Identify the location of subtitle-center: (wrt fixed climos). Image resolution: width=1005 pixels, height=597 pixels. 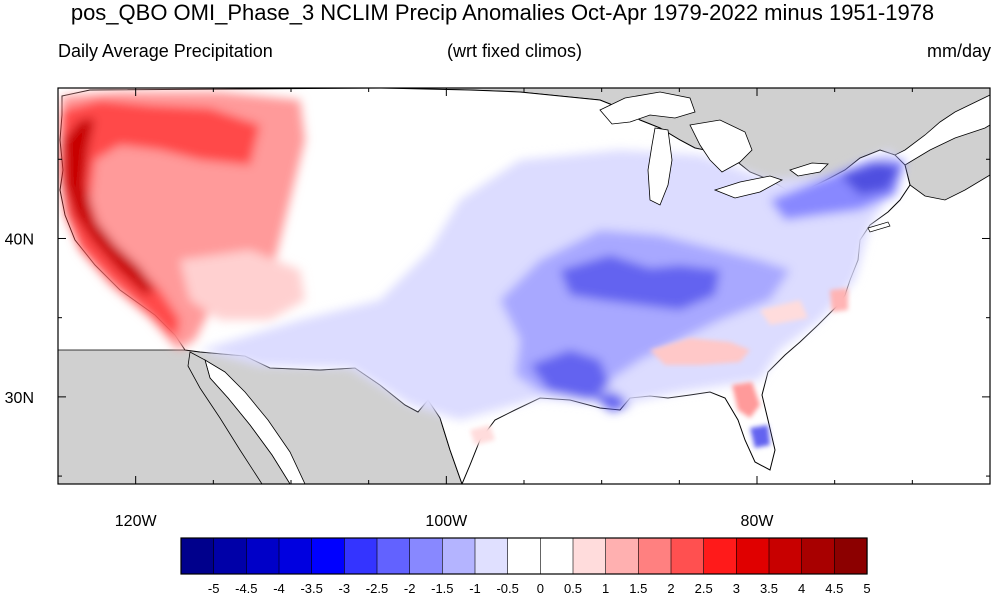
(515, 51).